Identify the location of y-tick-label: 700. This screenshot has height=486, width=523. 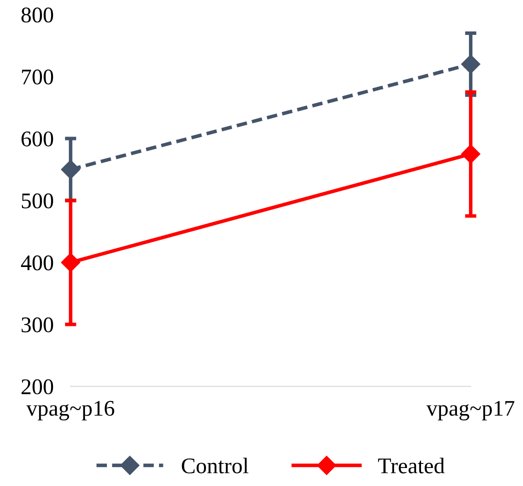
(38, 76).